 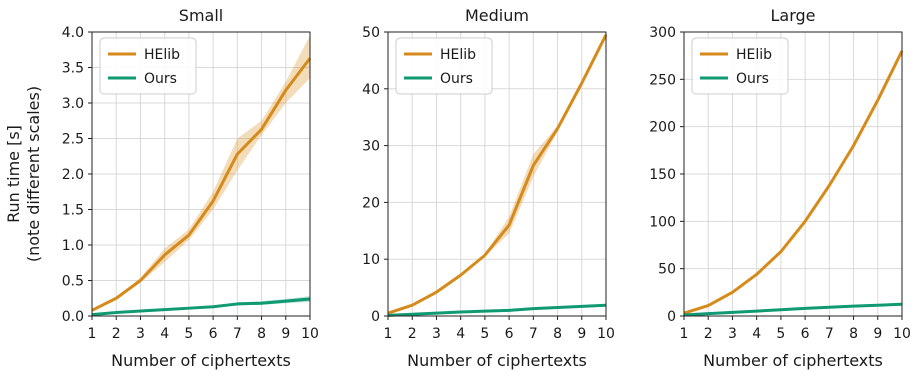 I want to click on y-tick-label: 2.5, so click(x=73, y=140).